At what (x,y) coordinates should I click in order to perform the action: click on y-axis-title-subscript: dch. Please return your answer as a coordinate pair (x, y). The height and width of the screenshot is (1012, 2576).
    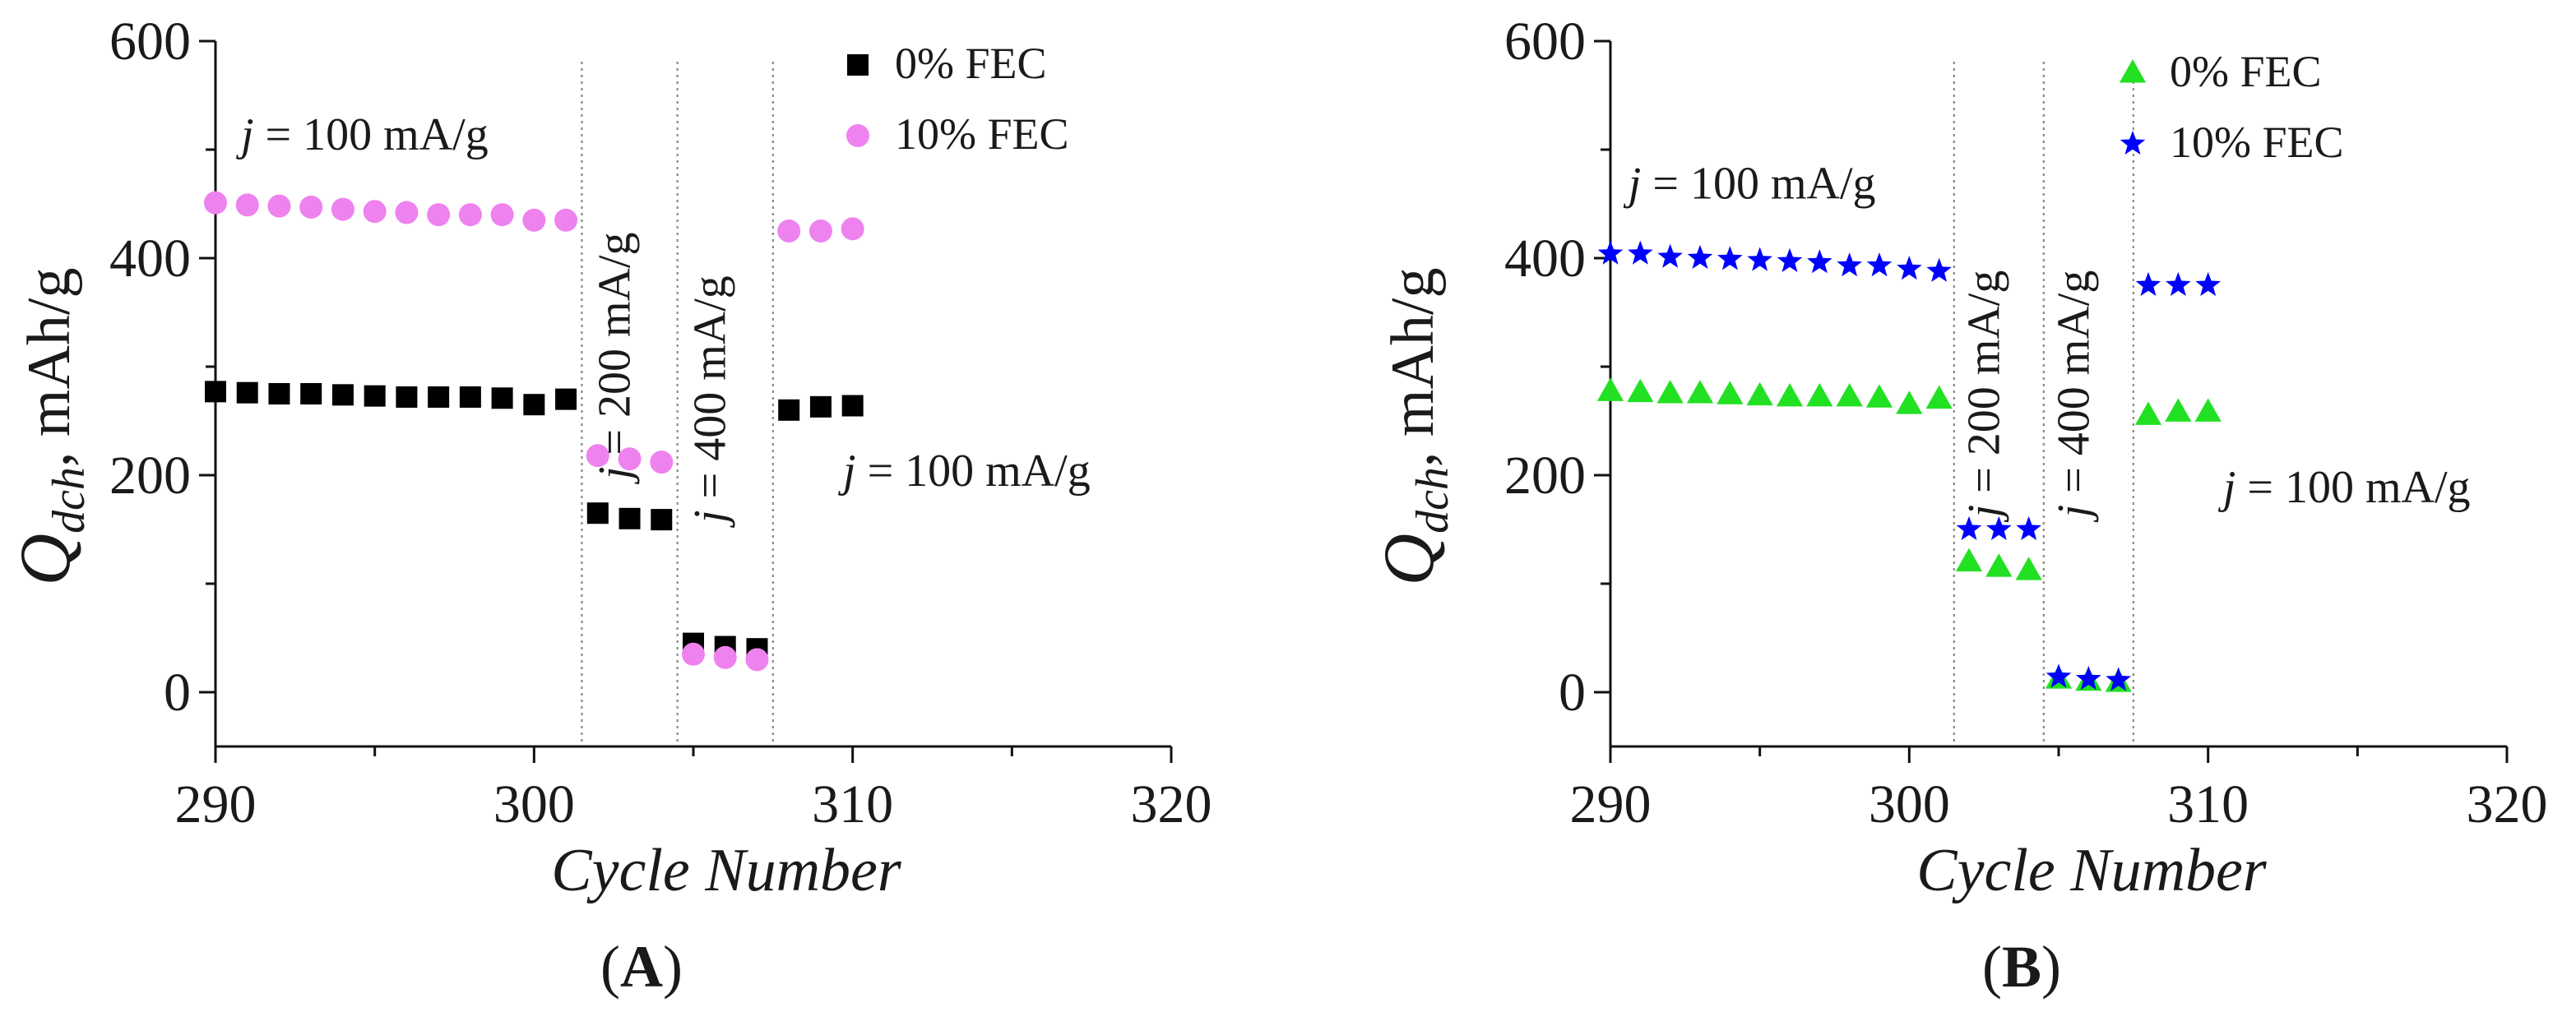
    Looking at the image, I should click on (1432, 500).